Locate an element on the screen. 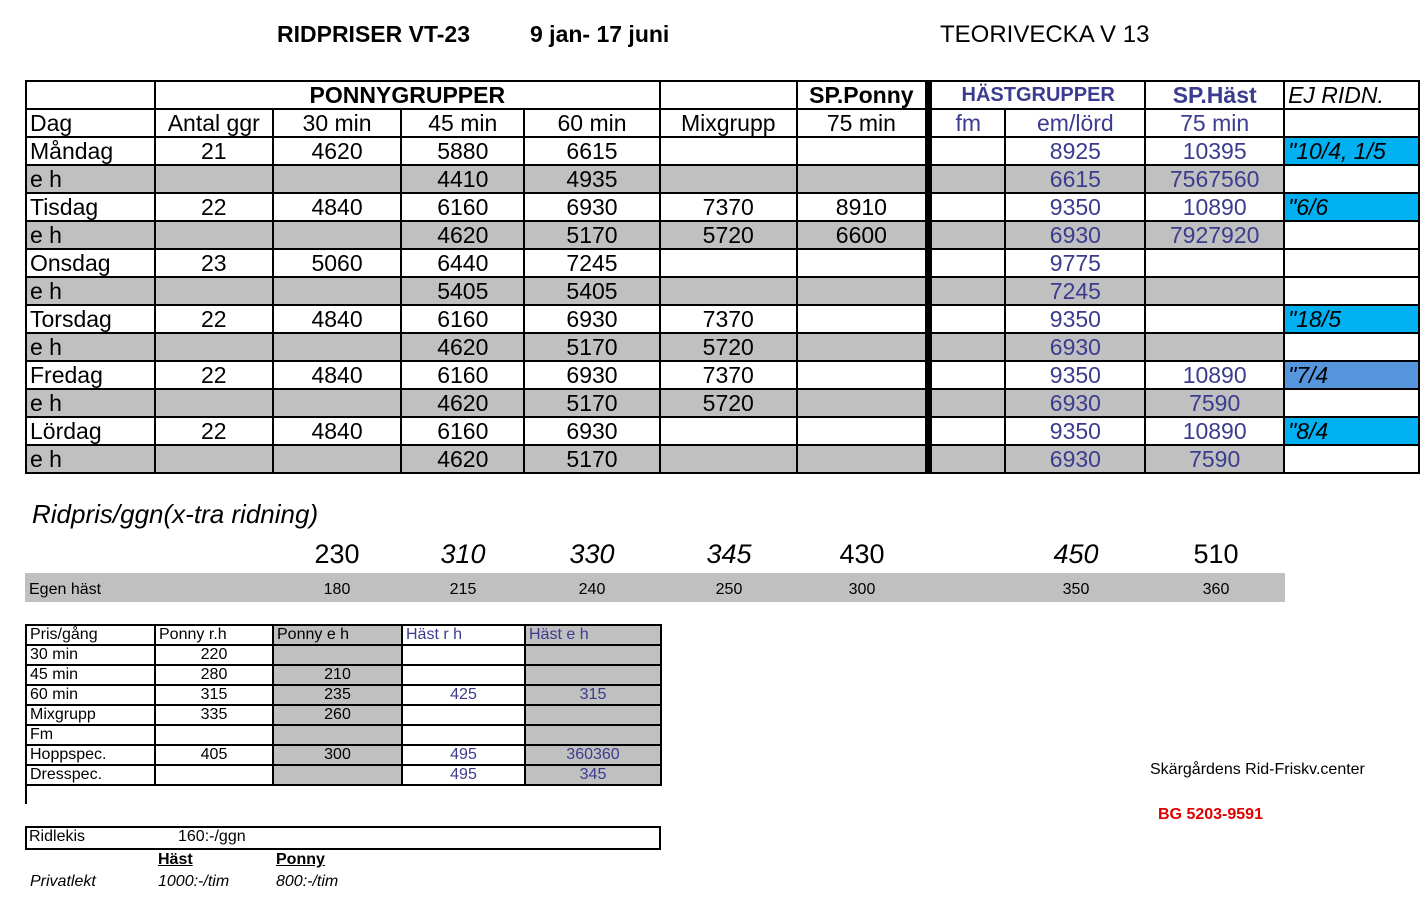 Image resolution: width=1420 pixels, height=913 pixels. price-row: Mixgrupp 335 260 is located at coordinates (343, 715).